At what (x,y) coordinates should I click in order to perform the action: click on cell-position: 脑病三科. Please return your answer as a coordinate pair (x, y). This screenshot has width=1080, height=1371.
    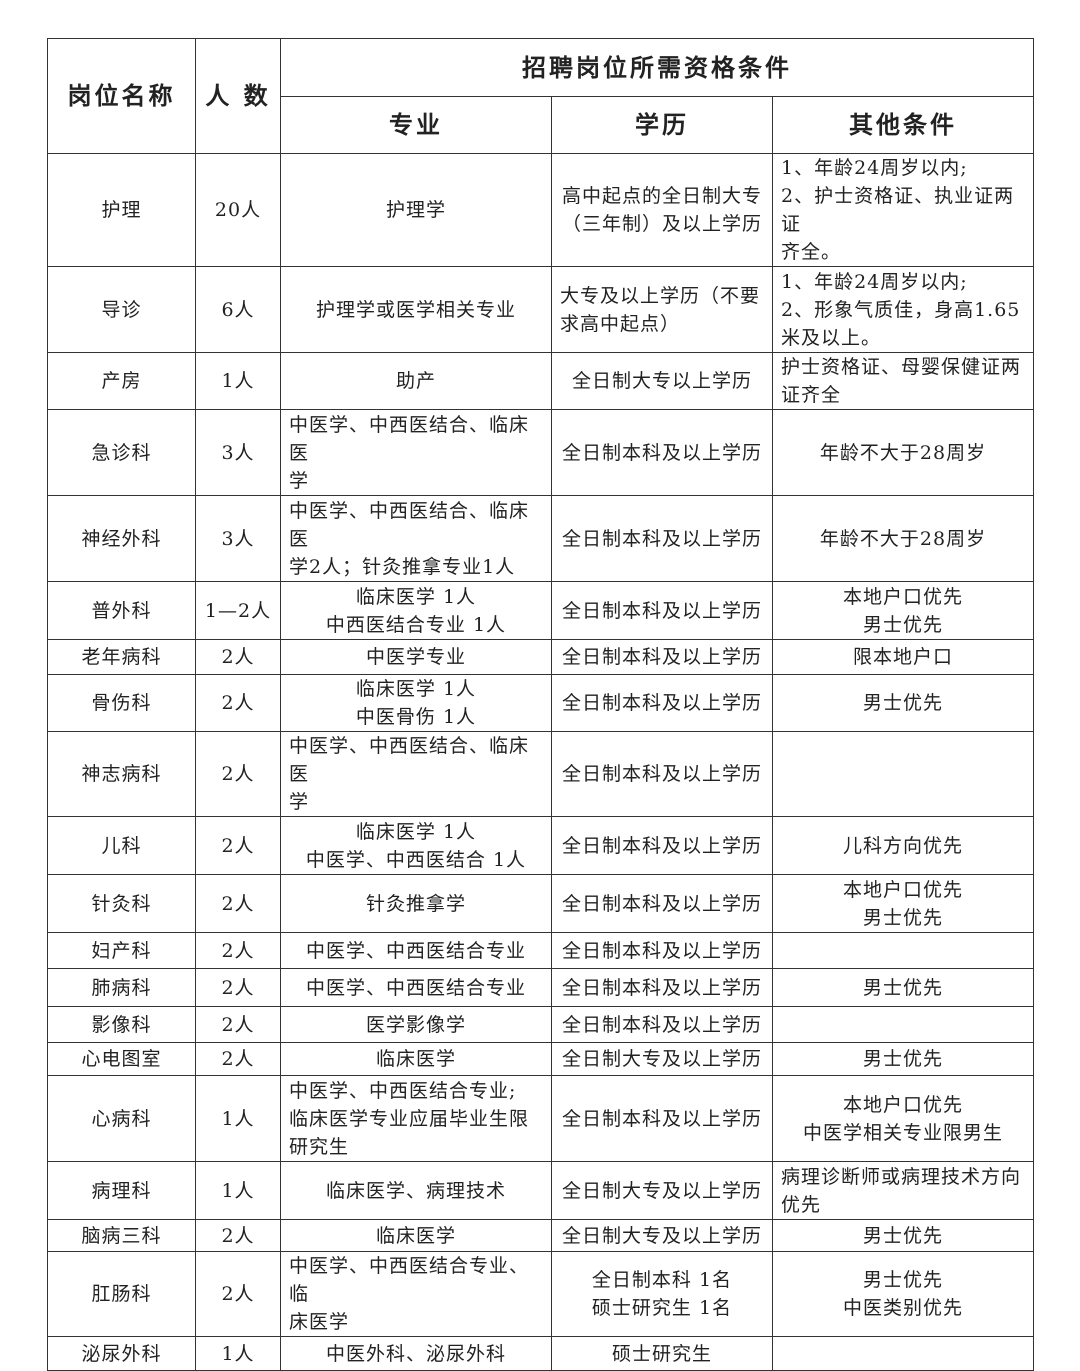
    Looking at the image, I should click on (121, 1235).